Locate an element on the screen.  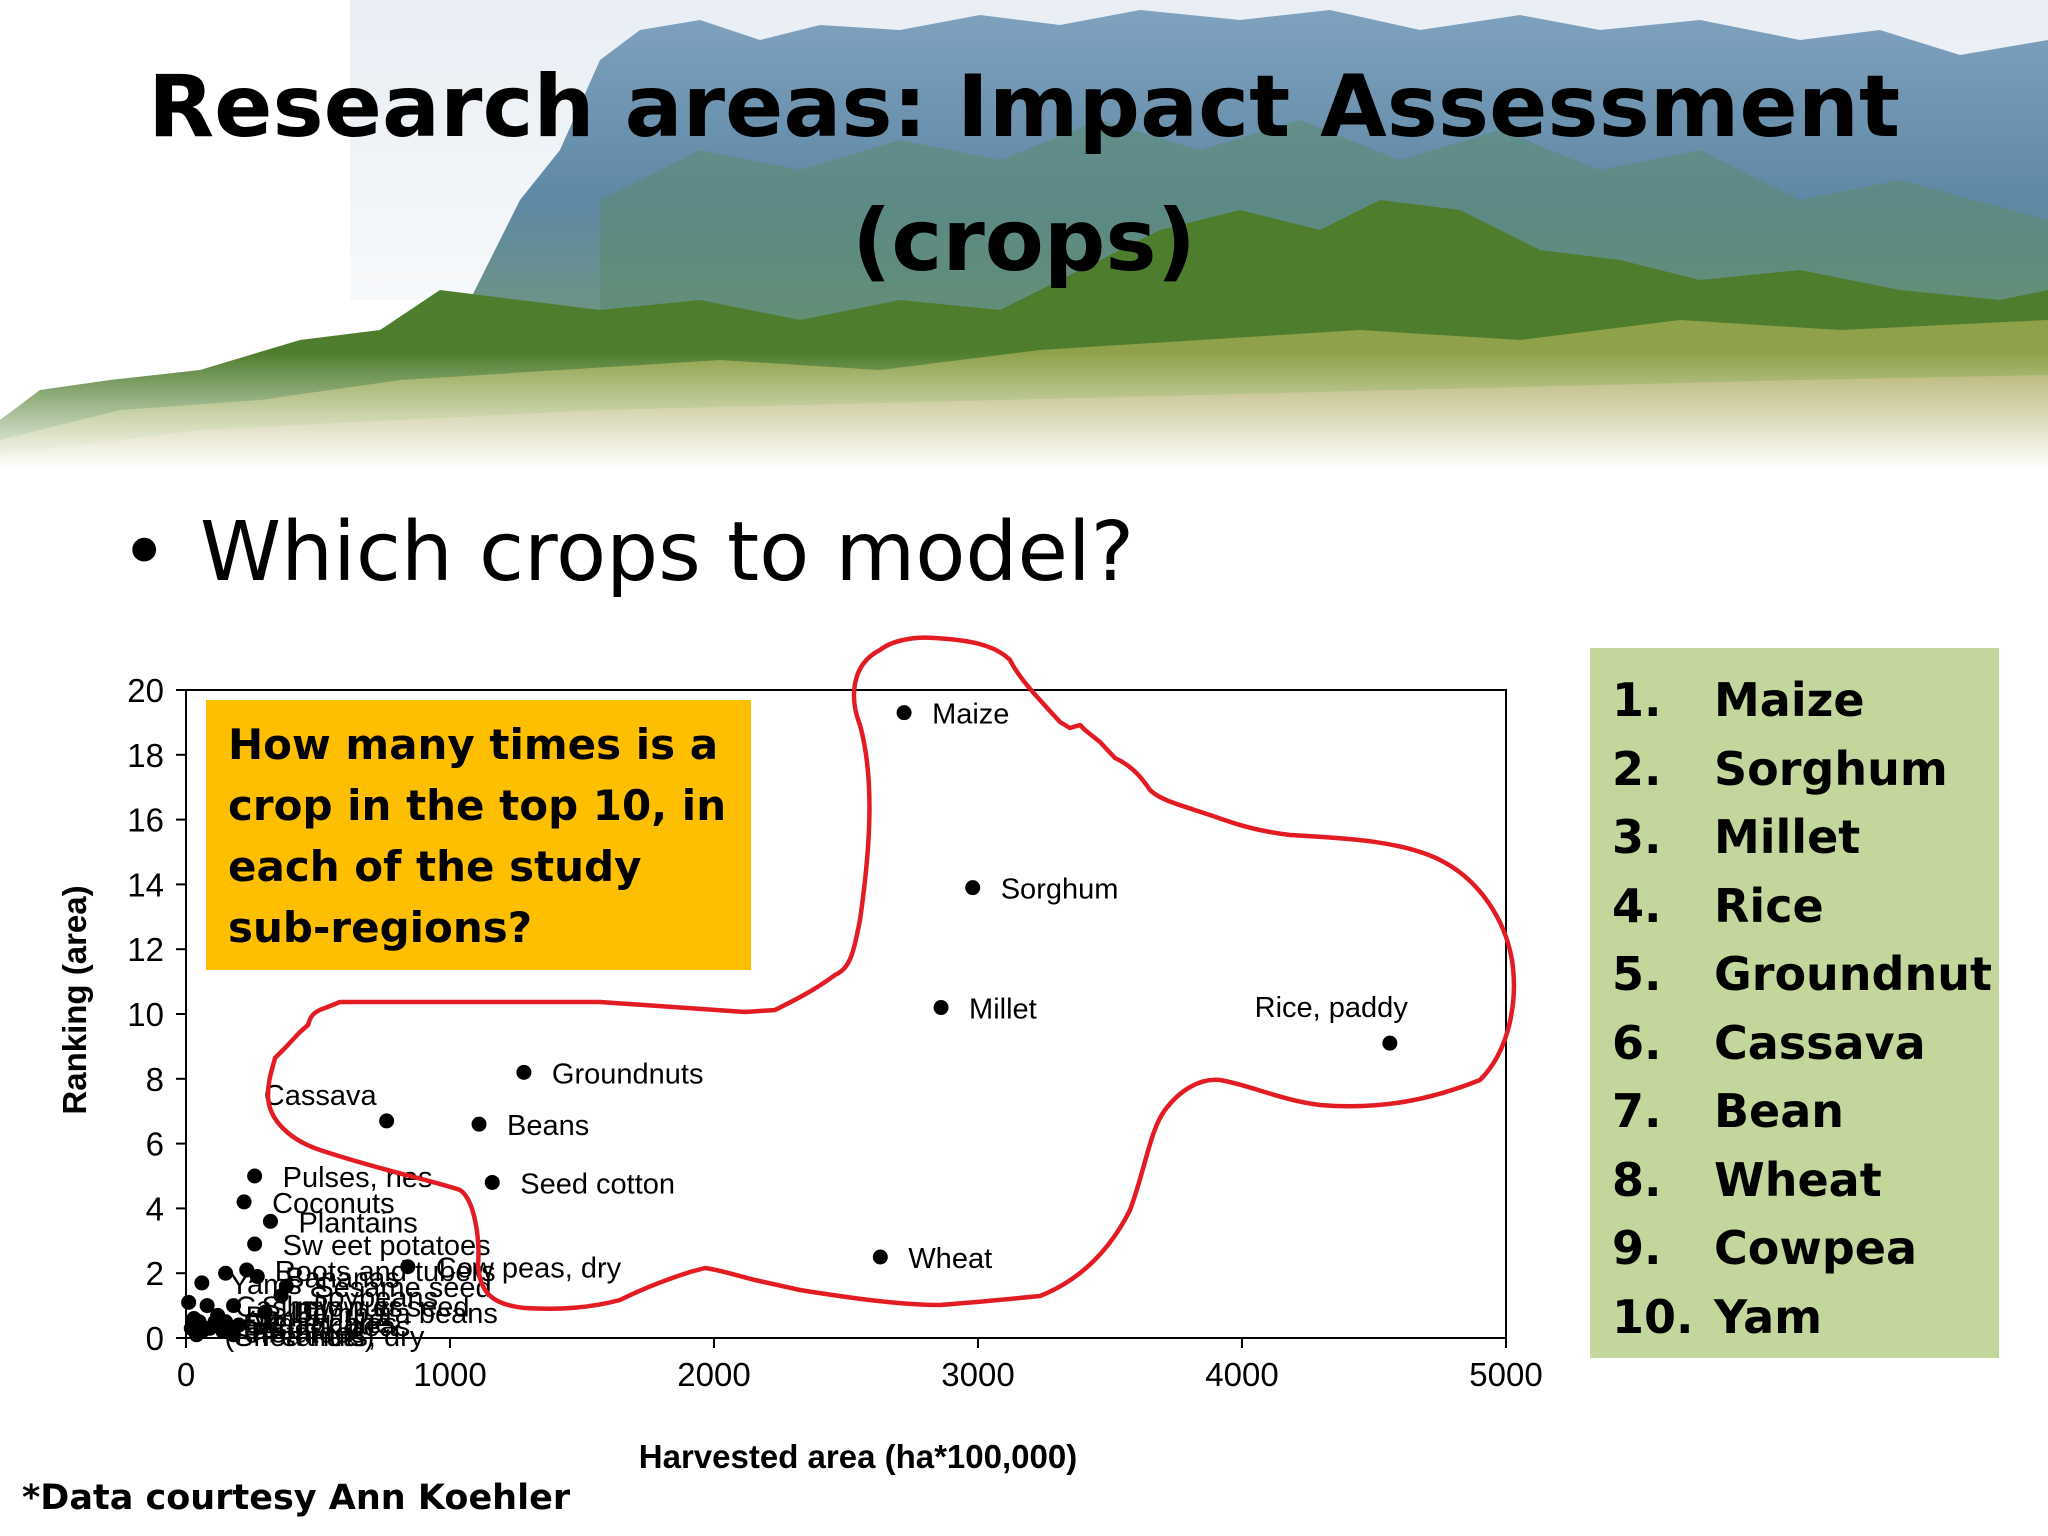
ranking-number: 6. is located at coordinates (1637, 1042).